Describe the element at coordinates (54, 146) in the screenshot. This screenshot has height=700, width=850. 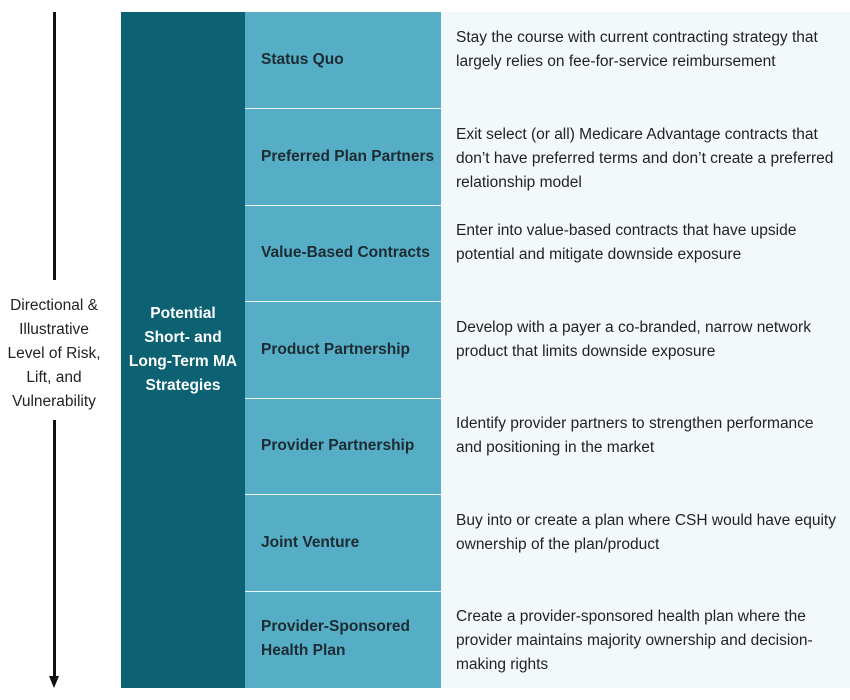
I see `arrow-line-top` at that location.